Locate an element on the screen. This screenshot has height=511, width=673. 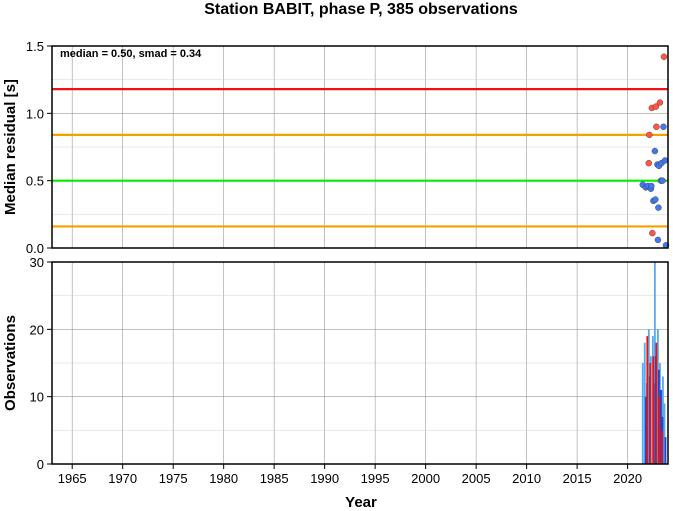
x-tick-label: 1965 is located at coordinates (72, 478).